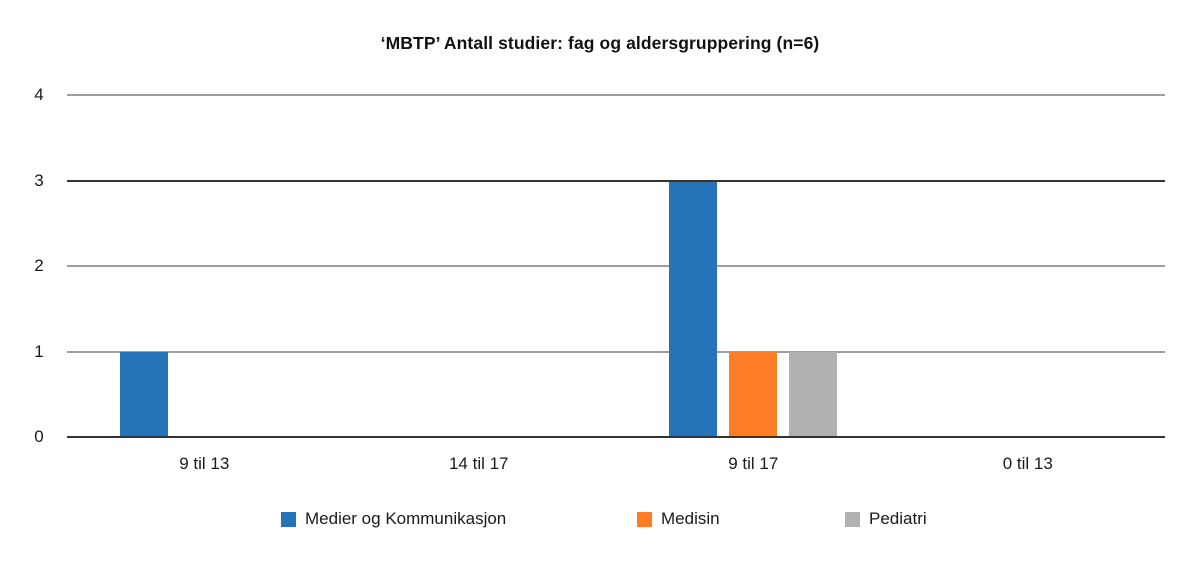  What do you see at coordinates (478, 463) in the screenshot?
I see `x-tick-label-1: 14 til 17` at bounding box center [478, 463].